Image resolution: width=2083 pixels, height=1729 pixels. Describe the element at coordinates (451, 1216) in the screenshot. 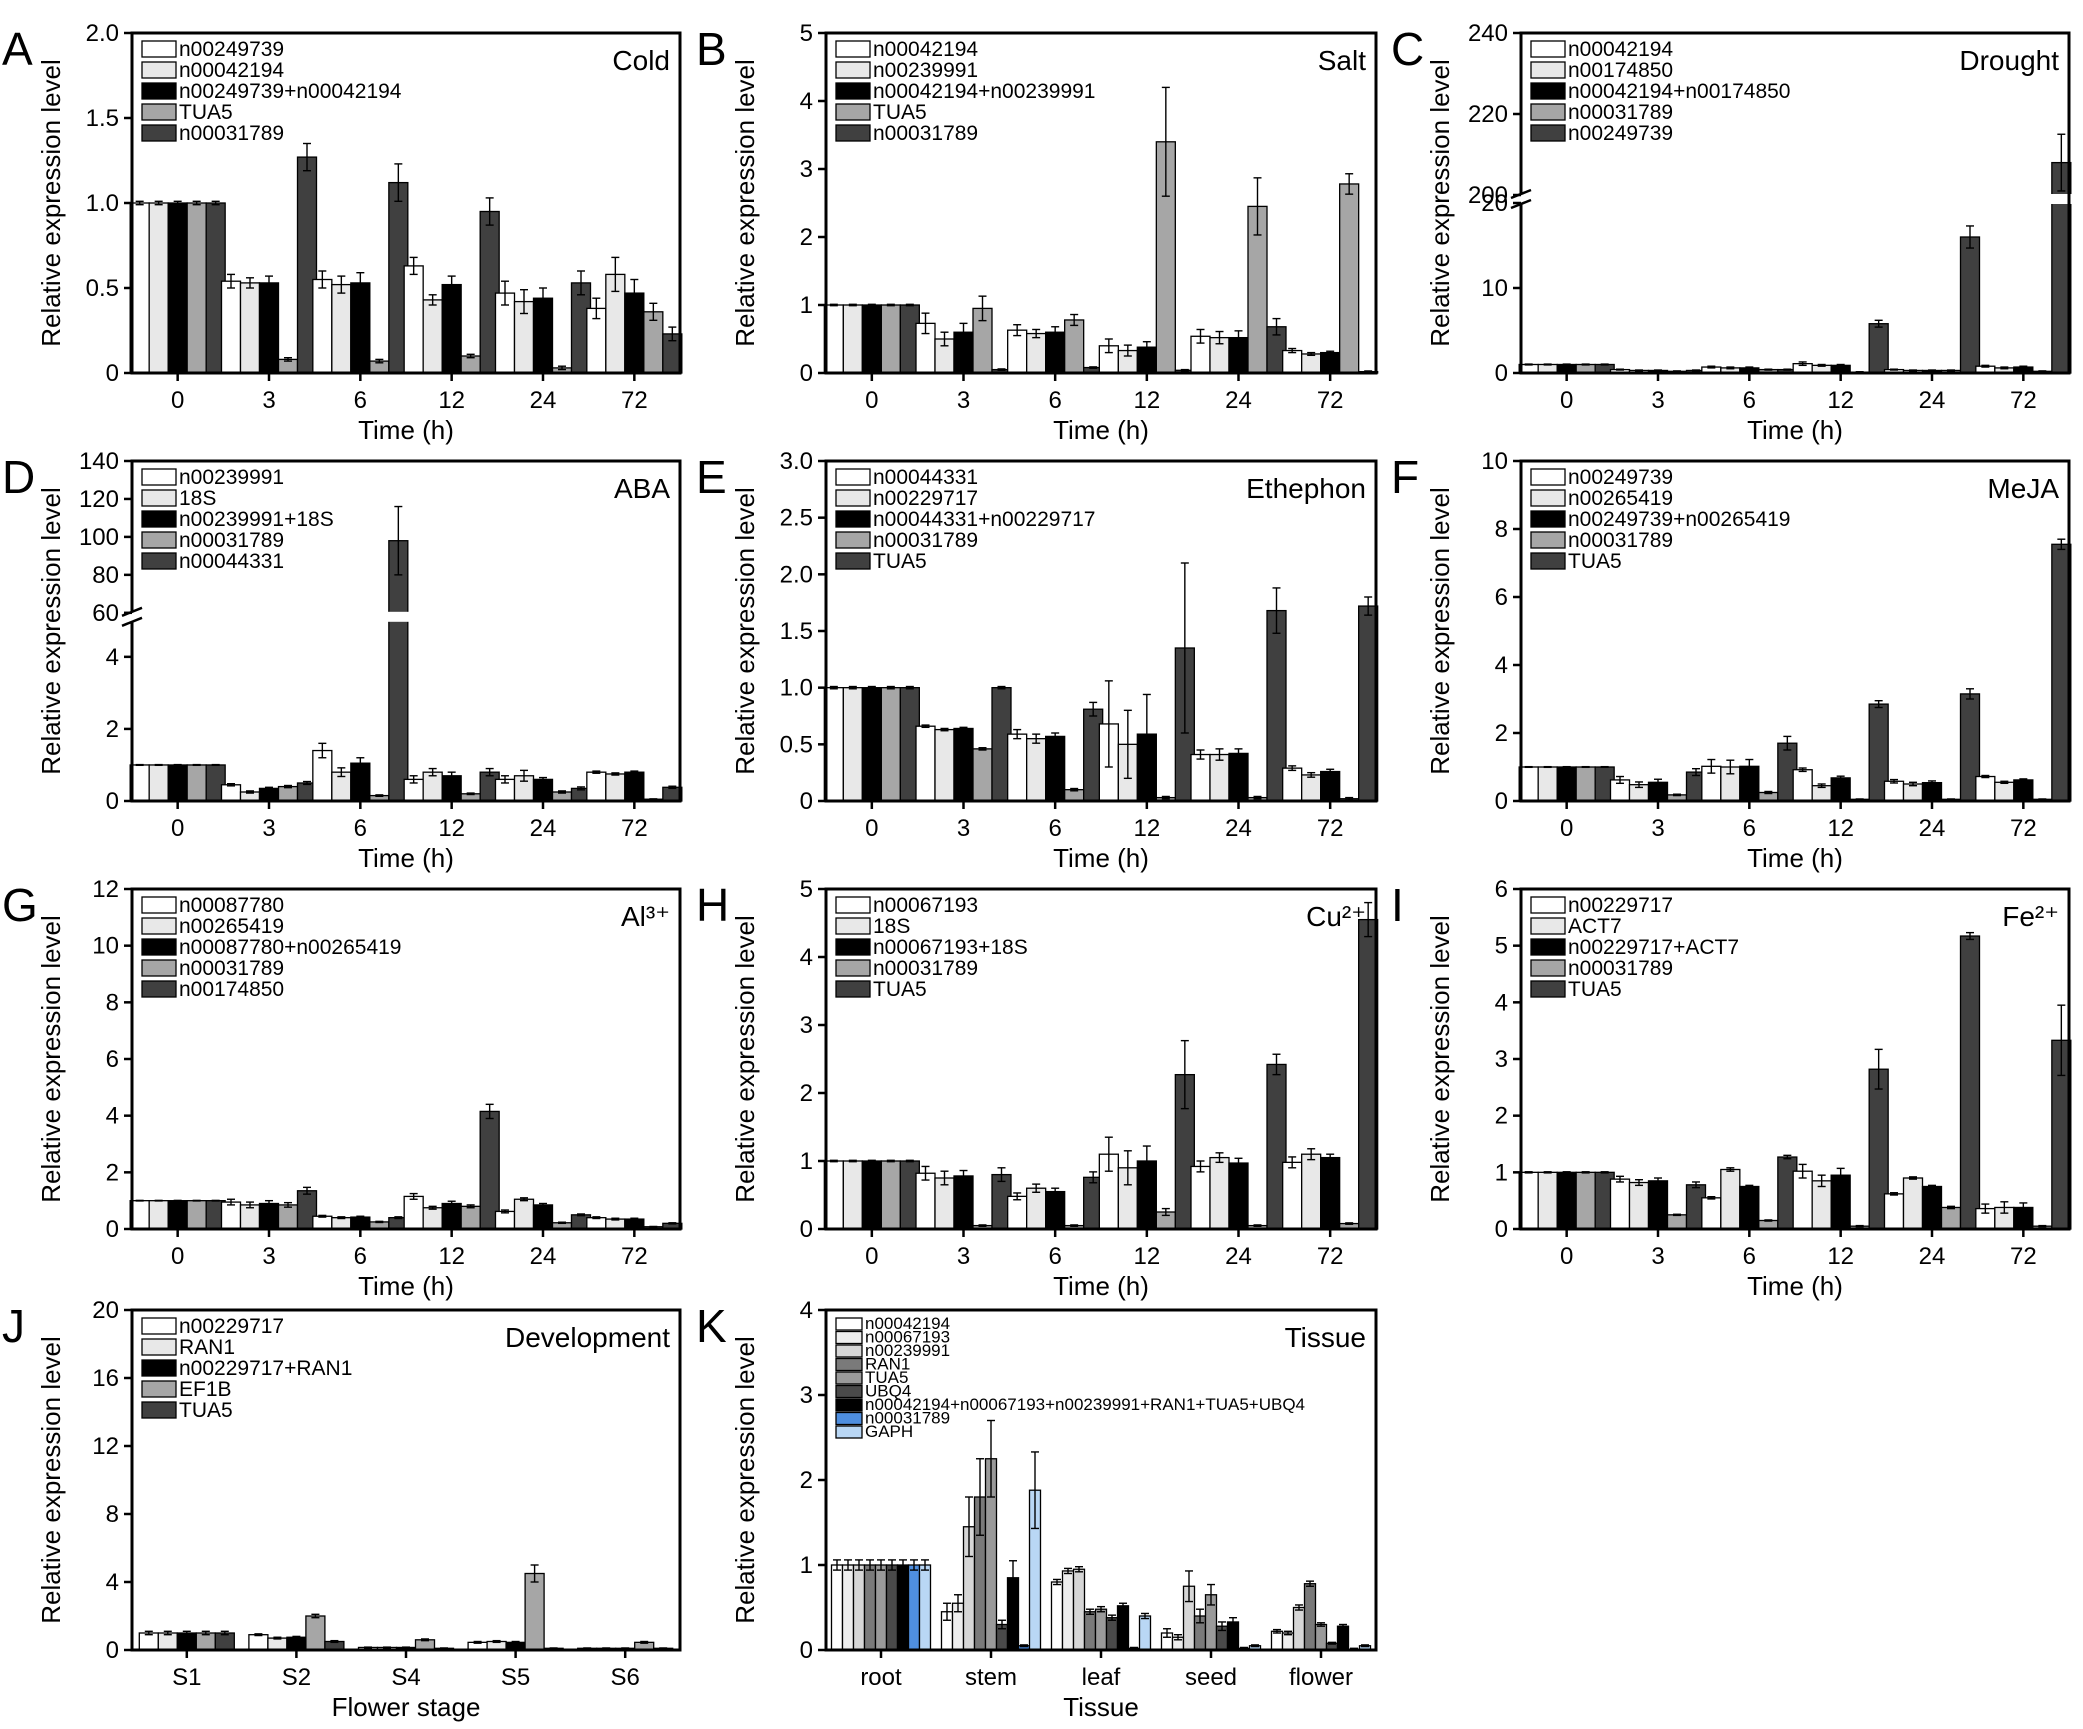

I see `bar-G-n00087780+n00265419-12` at that location.